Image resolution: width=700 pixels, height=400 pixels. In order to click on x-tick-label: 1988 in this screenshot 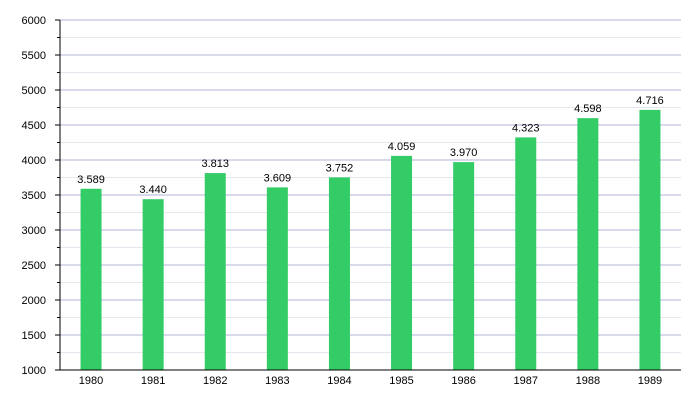, I will do `click(588, 381)`.